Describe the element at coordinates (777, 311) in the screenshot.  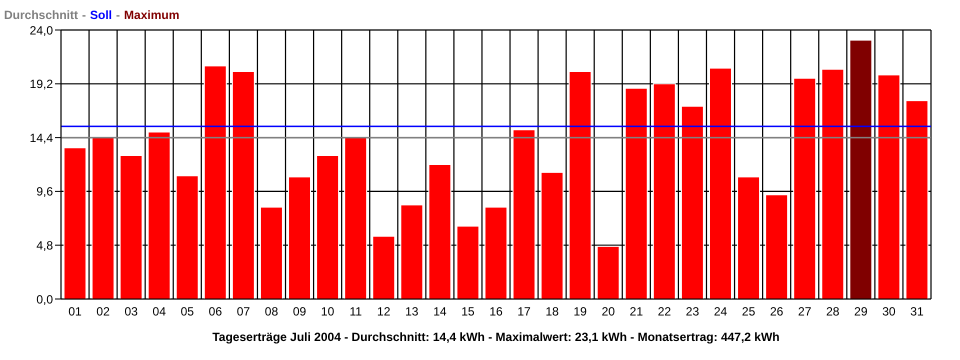
I see `x-tick-label: 26` at that location.